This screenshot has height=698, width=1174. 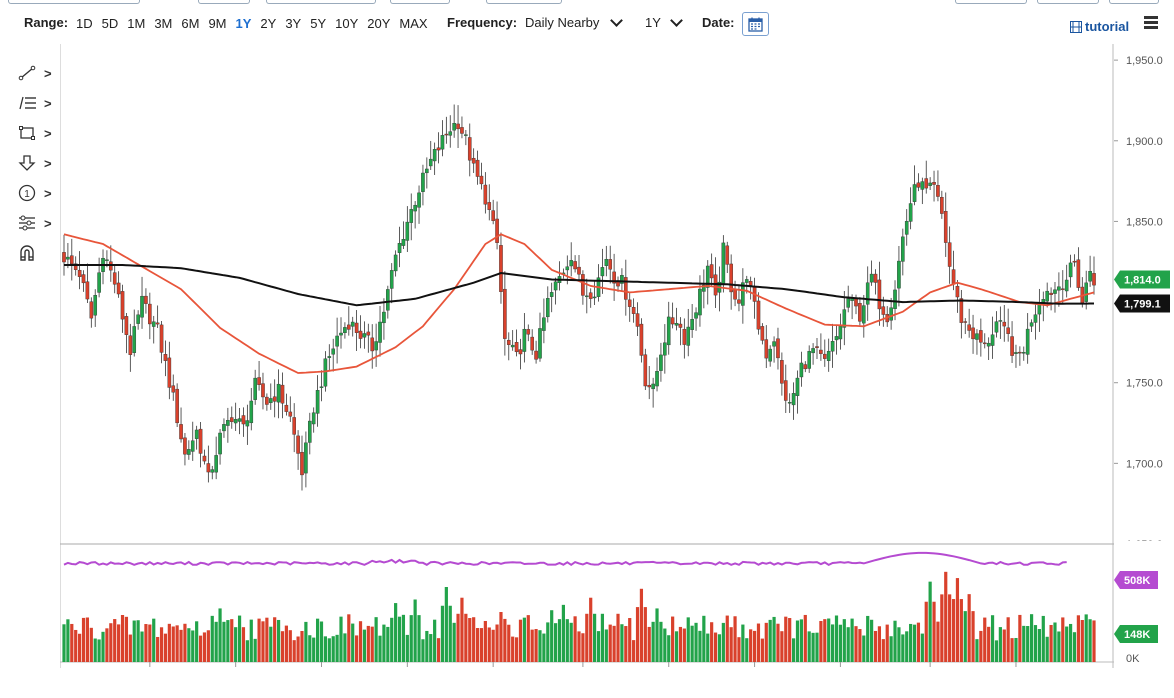 I want to click on moving-average-long-line, so click(x=579, y=285).